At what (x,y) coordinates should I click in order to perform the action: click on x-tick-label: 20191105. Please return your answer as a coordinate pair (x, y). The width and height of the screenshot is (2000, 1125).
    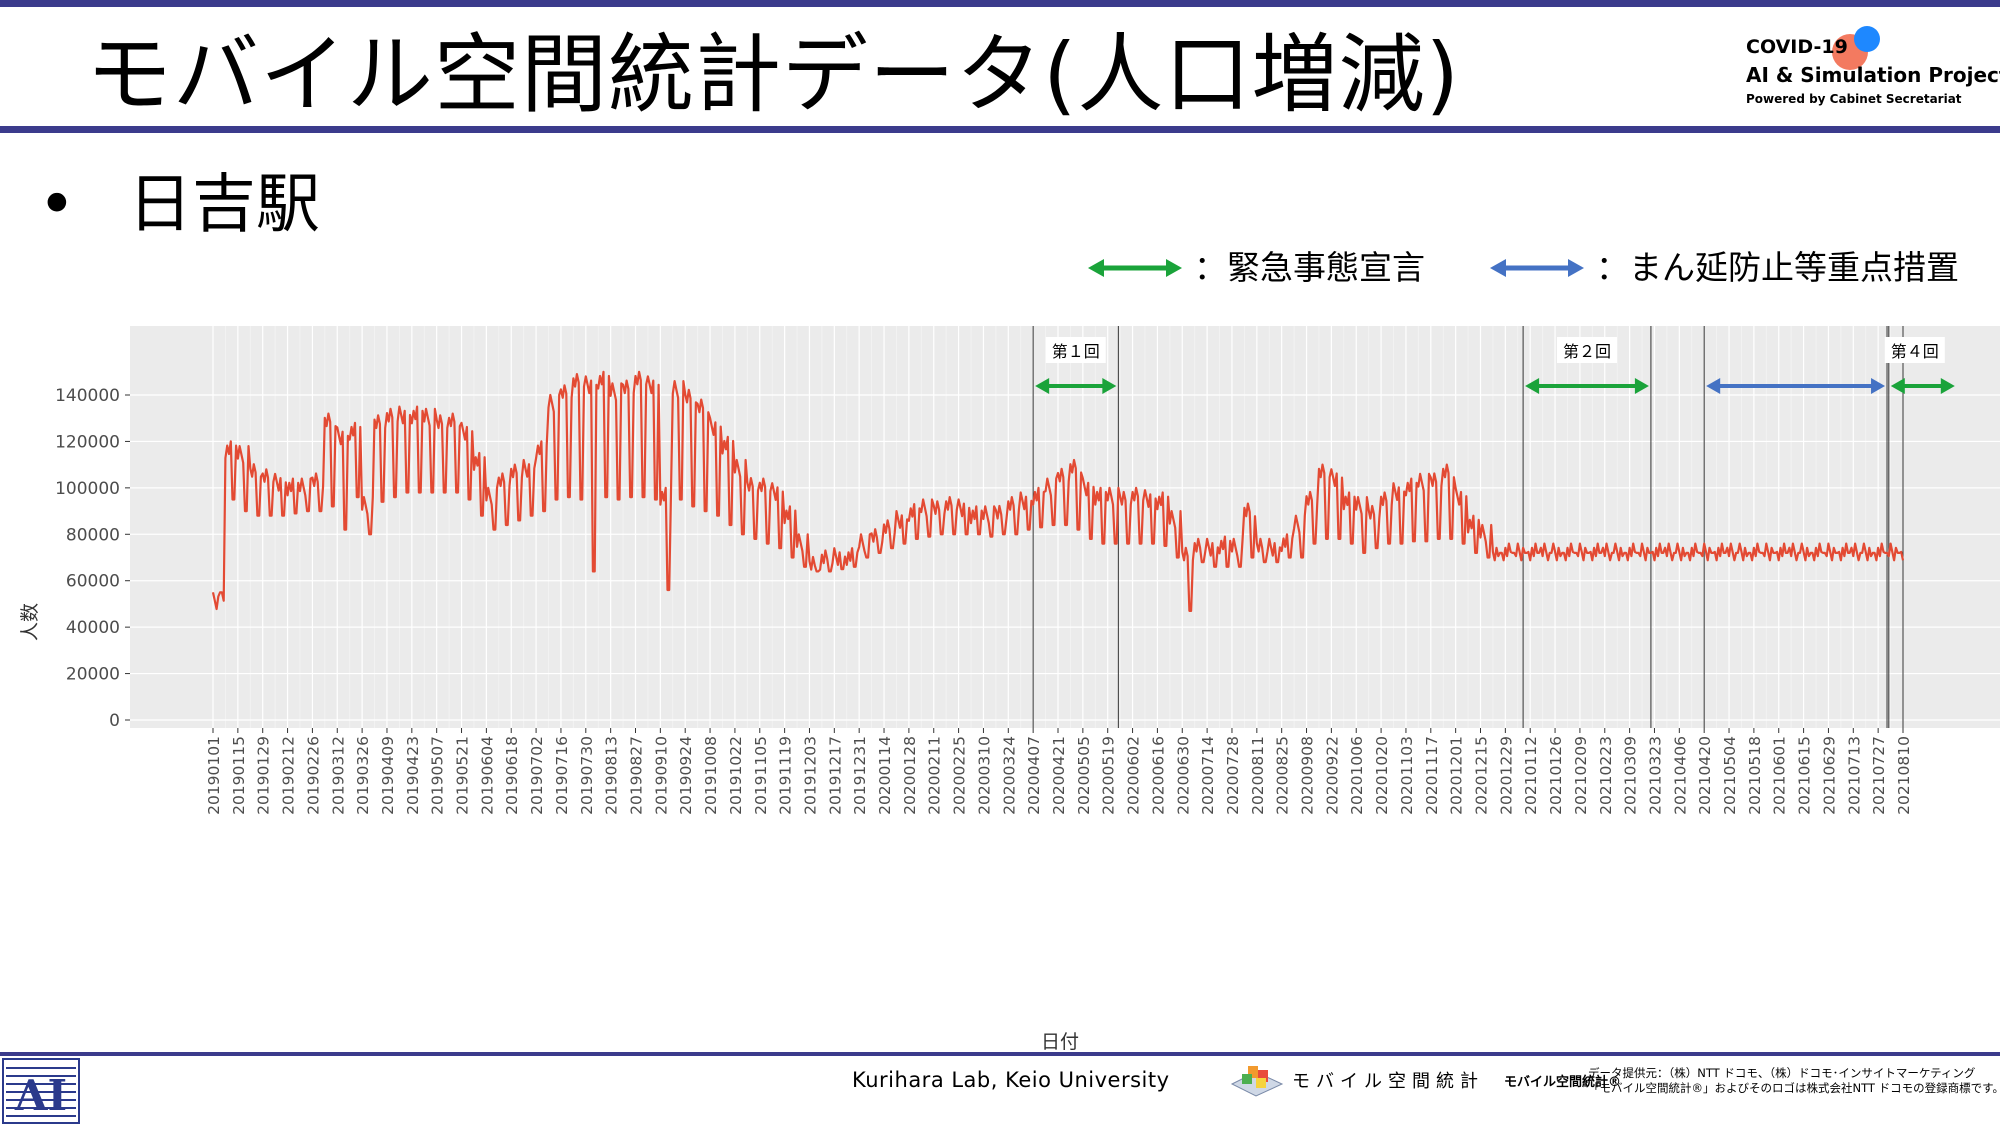
    Looking at the image, I should click on (761, 775).